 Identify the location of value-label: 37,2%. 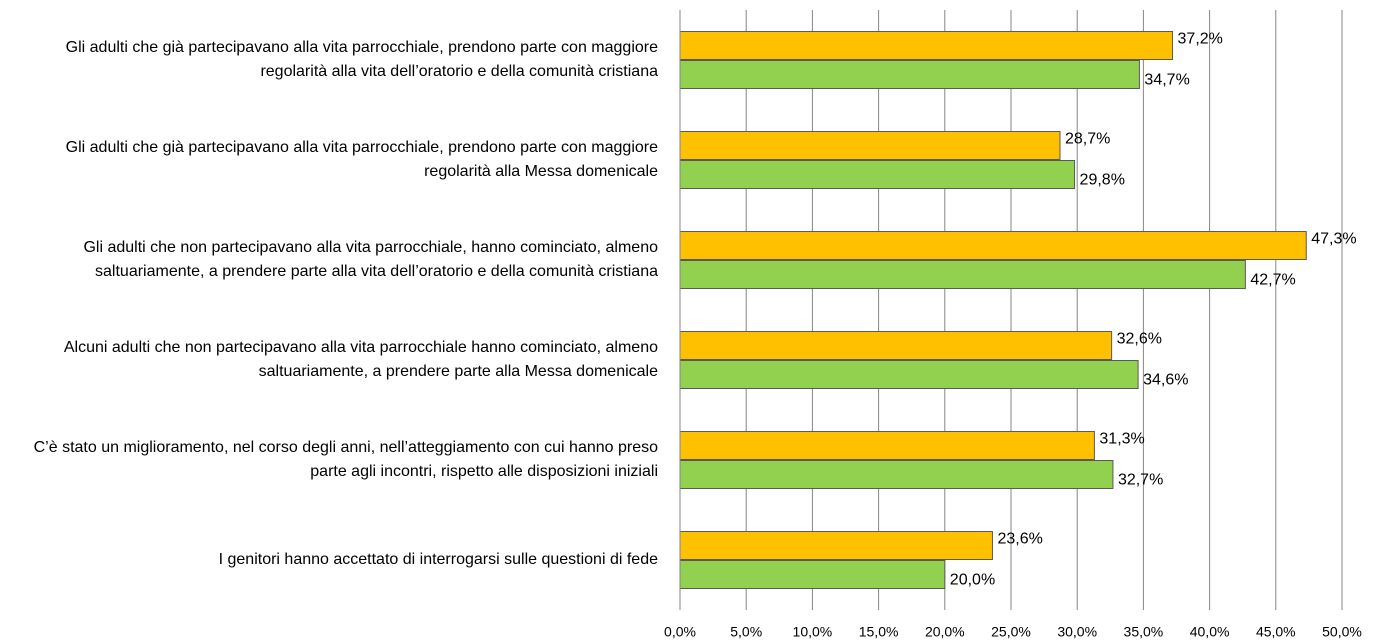
(1200, 39).